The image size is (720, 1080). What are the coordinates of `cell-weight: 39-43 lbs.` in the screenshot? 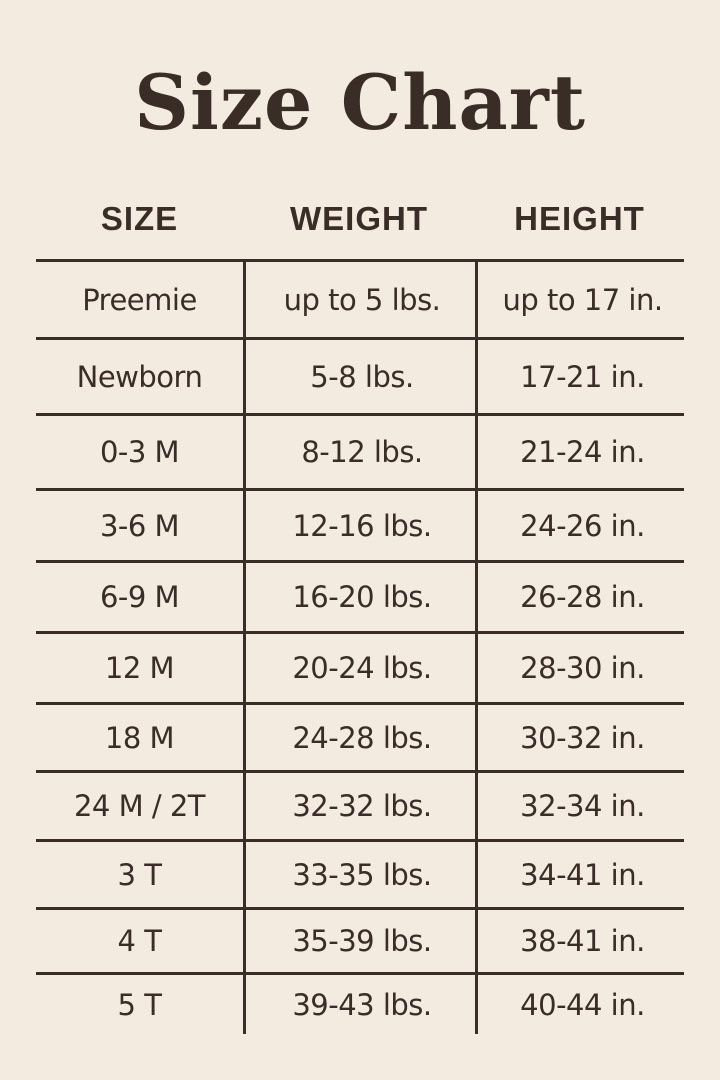 It's located at (360, 1004).